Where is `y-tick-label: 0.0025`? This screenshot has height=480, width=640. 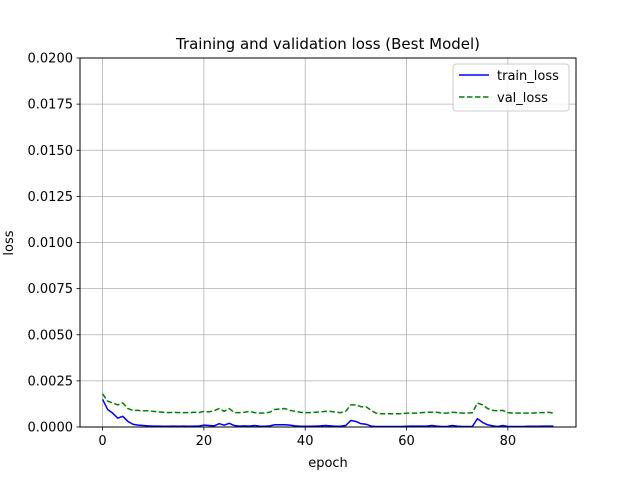 y-tick-label: 0.0025 is located at coordinates (51, 381).